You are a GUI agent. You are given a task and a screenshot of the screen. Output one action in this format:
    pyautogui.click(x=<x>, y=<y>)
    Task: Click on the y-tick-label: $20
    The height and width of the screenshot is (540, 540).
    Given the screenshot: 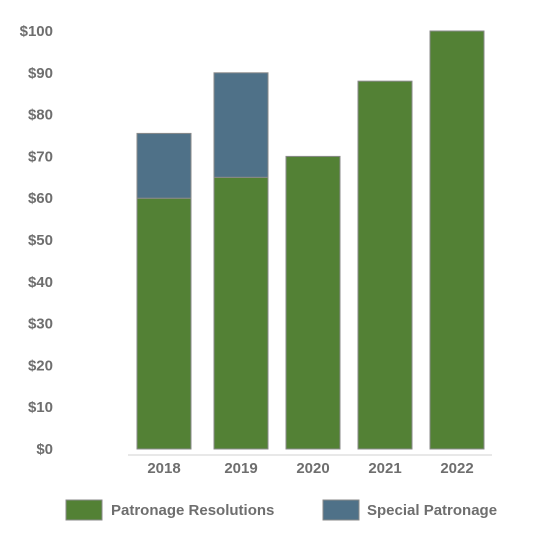 What is the action you would take?
    pyautogui.click(x=40, y=365)
    